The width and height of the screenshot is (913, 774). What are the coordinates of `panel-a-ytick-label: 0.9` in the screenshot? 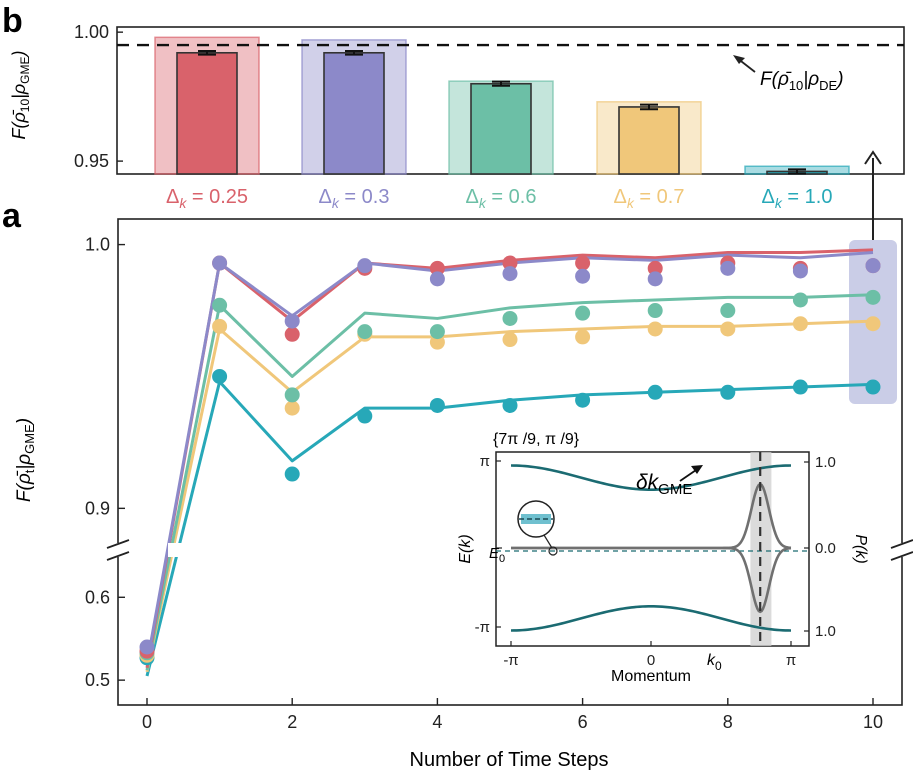 It's located at (97, 508).